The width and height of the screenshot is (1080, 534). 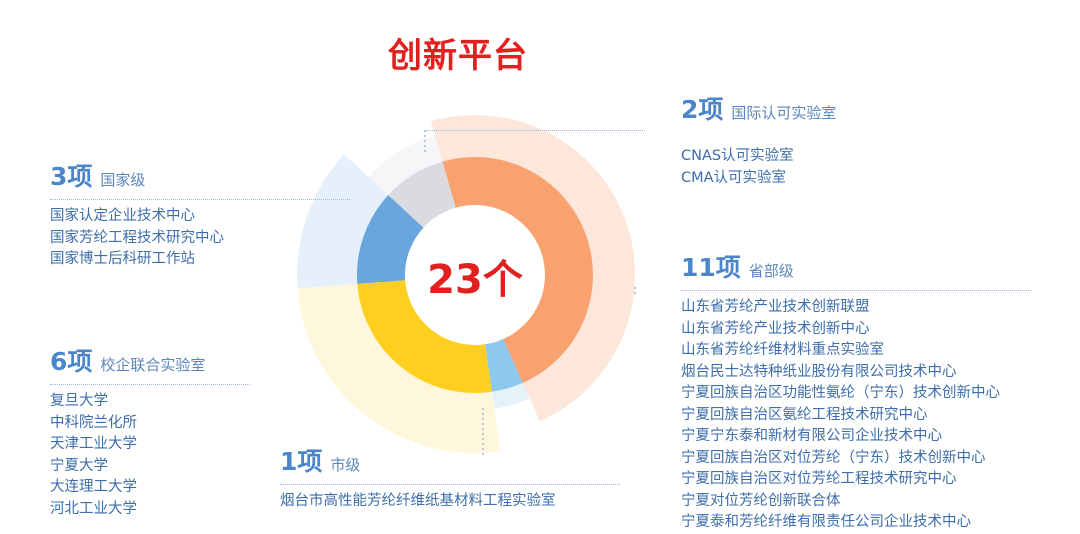 I want to click on list-item: 宁夏泰和芳纶纤维有限责任公司企业技术中心, so click(x=826, y=522).